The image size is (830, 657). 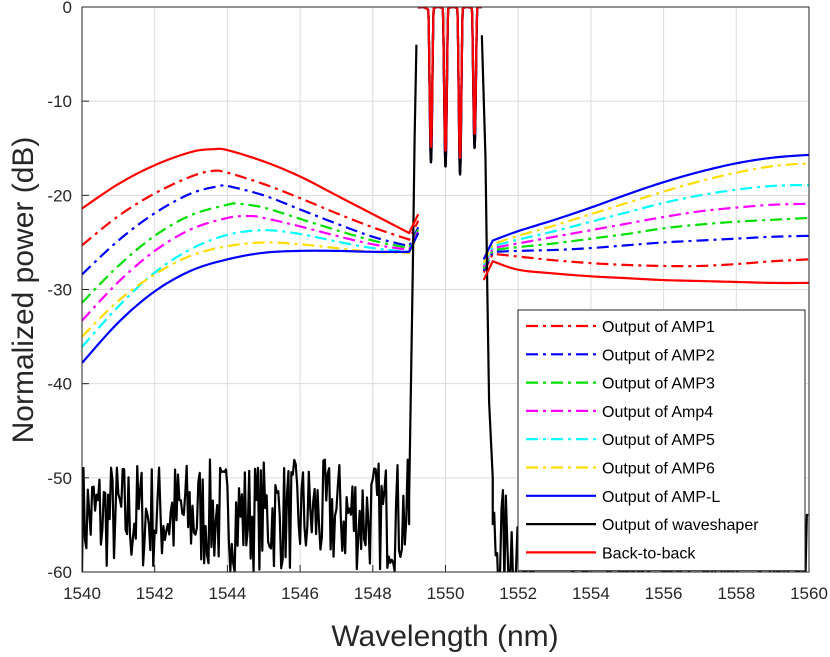 I want to click on legend-entry: Output of AMP1, so click(x=658, y=327).